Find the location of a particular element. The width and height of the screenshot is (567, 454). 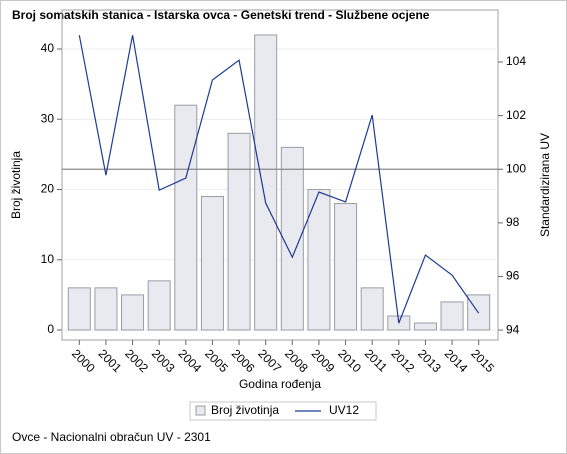

y-tick-label: 30 is located at coordinates (48, 118).